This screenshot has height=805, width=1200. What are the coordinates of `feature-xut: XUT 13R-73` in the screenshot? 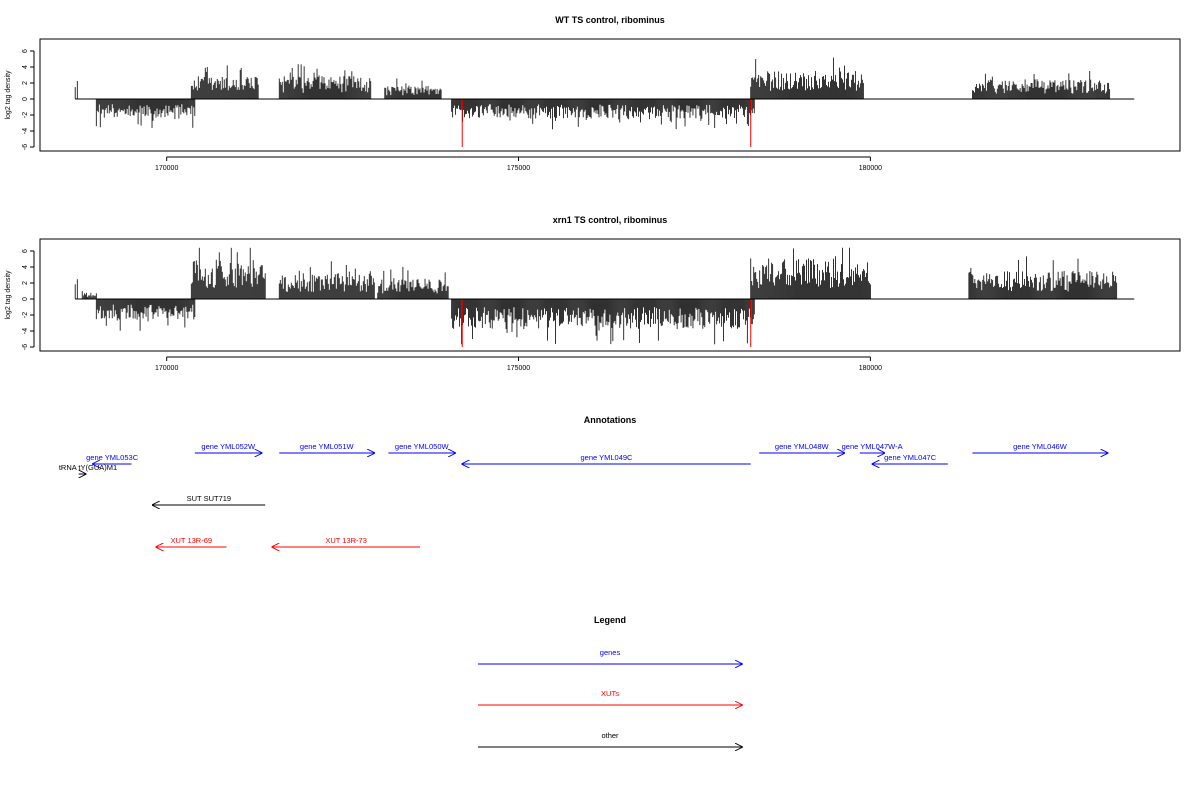 It's located at (346, 541).